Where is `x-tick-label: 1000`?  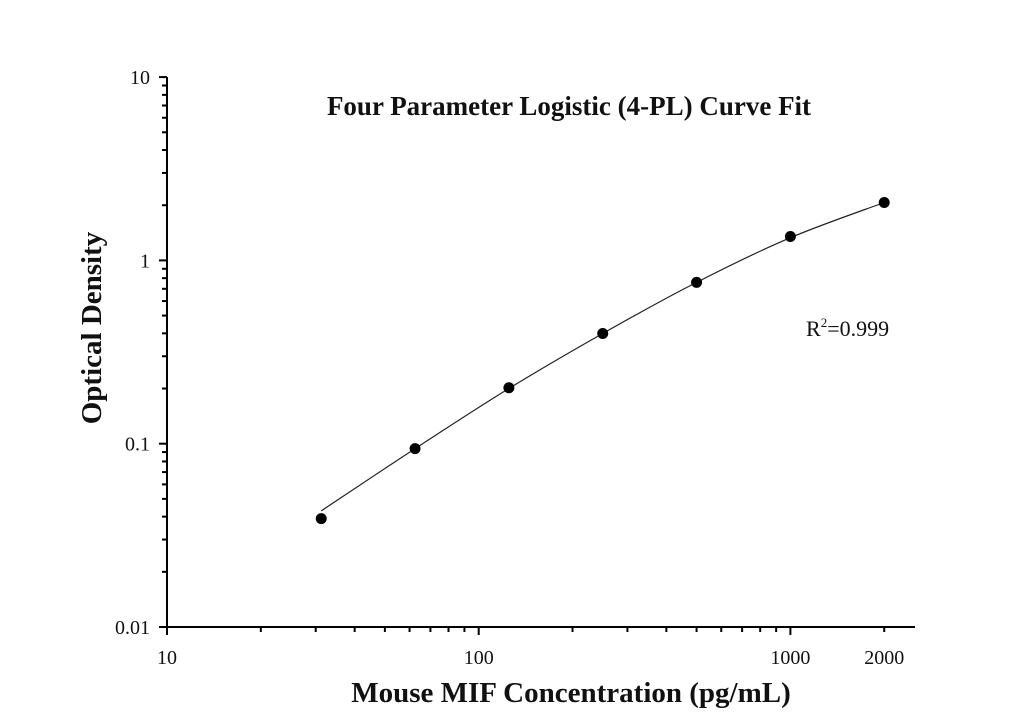
x-tick-label: 1000 is located at coordinates (790, 658).